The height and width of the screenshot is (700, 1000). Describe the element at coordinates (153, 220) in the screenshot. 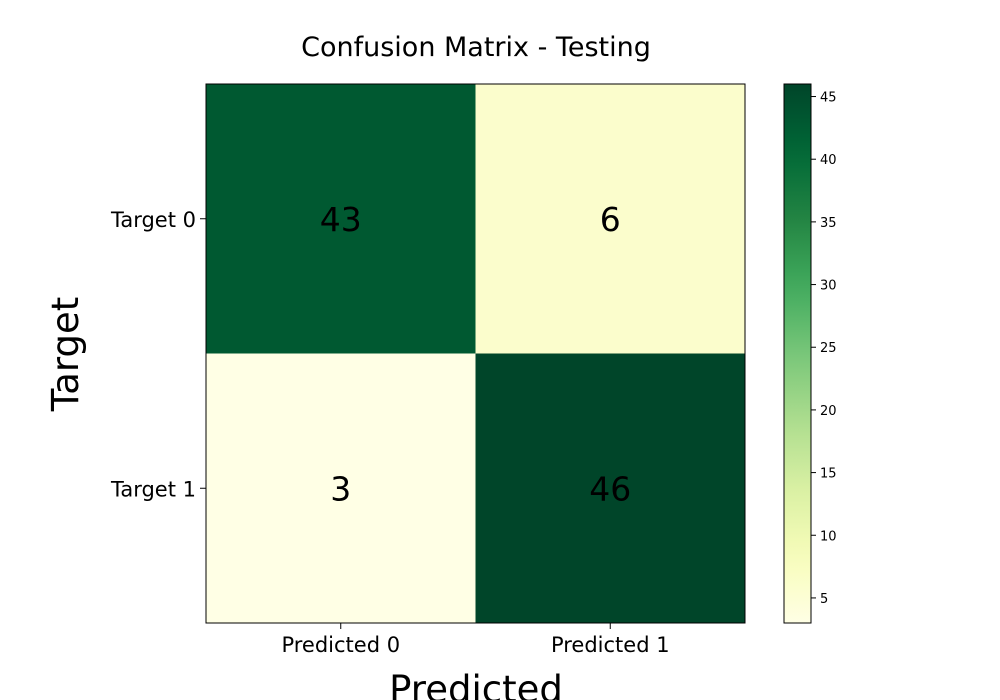

I see `y-tick-label: Target 0` at that location.